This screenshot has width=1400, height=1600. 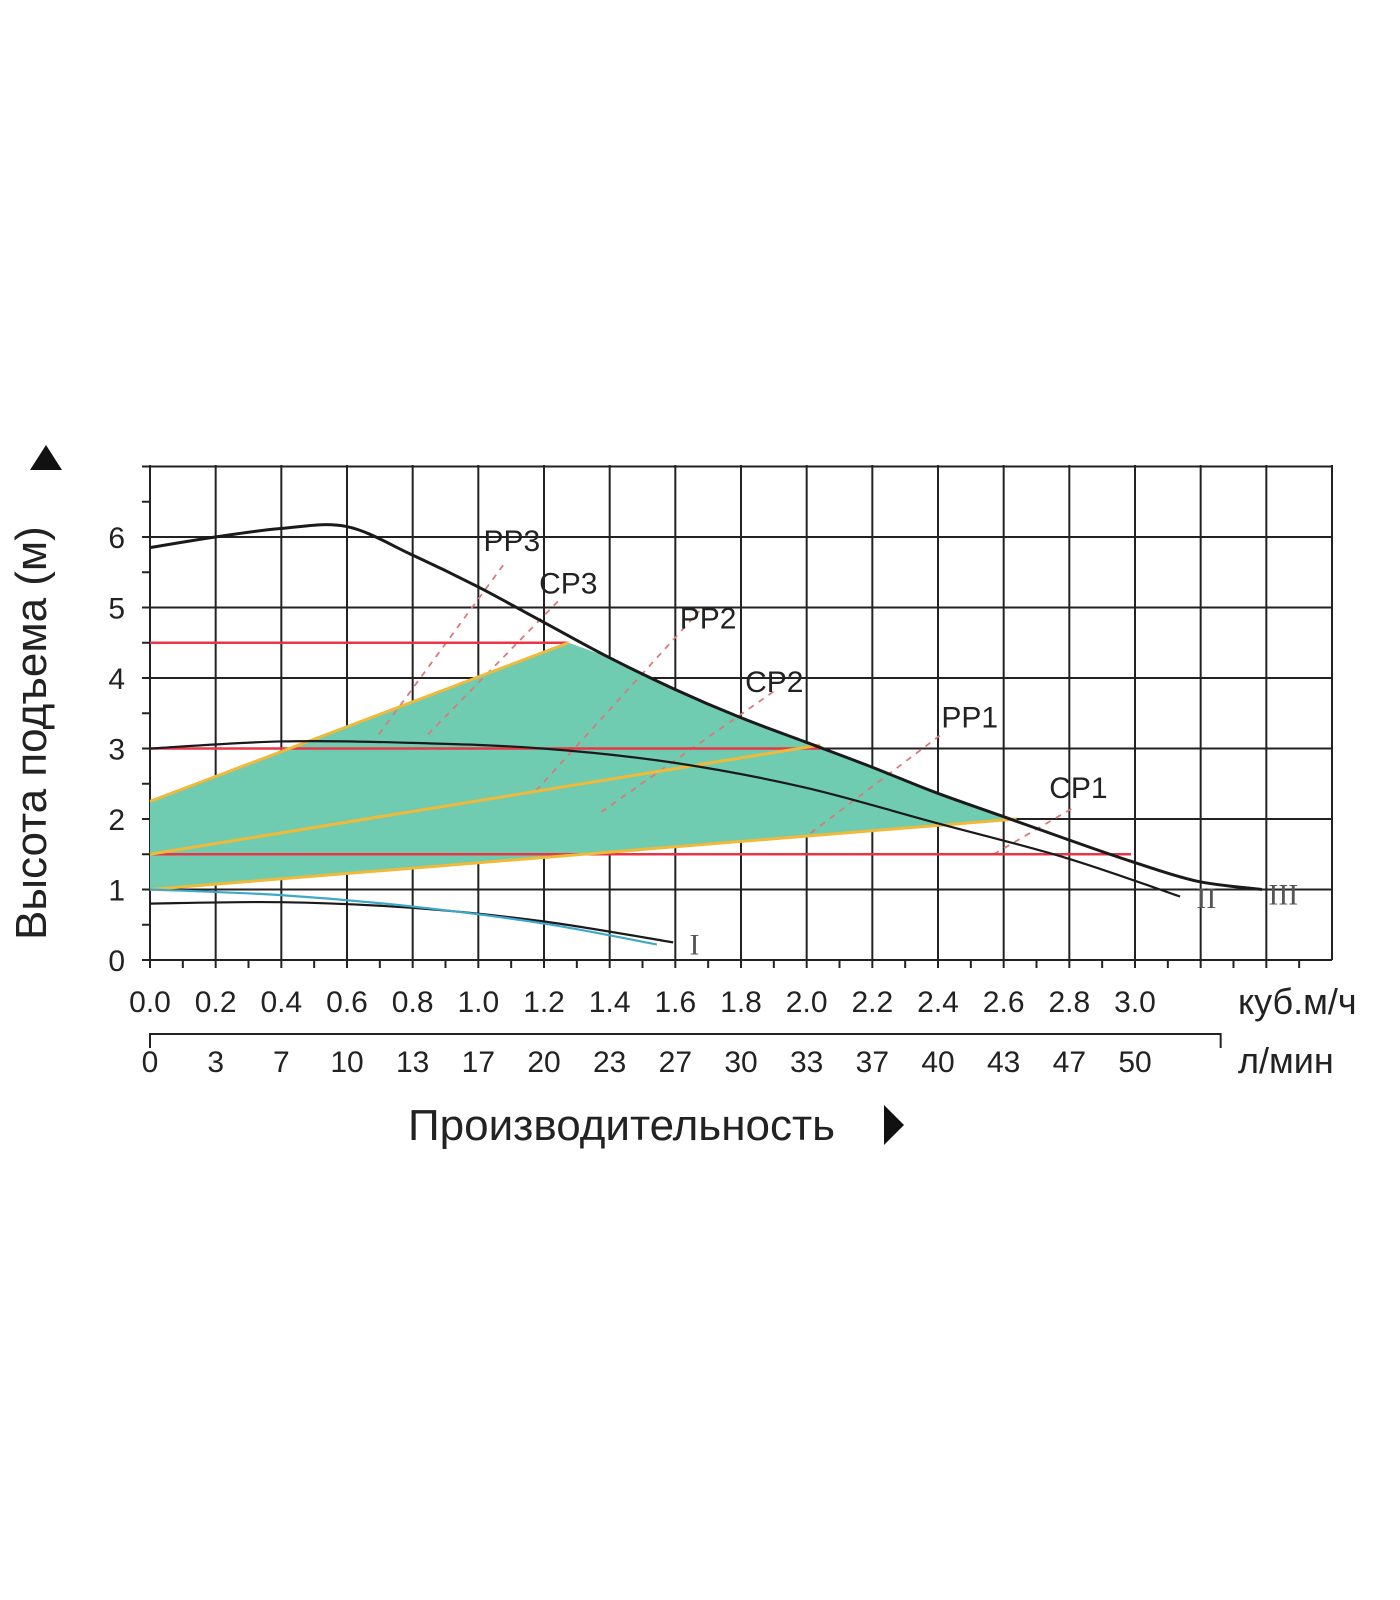 What do you see at coordinates (116, 891) in the screenshot?
I see `y-tick-label: 1` at bounding box center [116, 891].